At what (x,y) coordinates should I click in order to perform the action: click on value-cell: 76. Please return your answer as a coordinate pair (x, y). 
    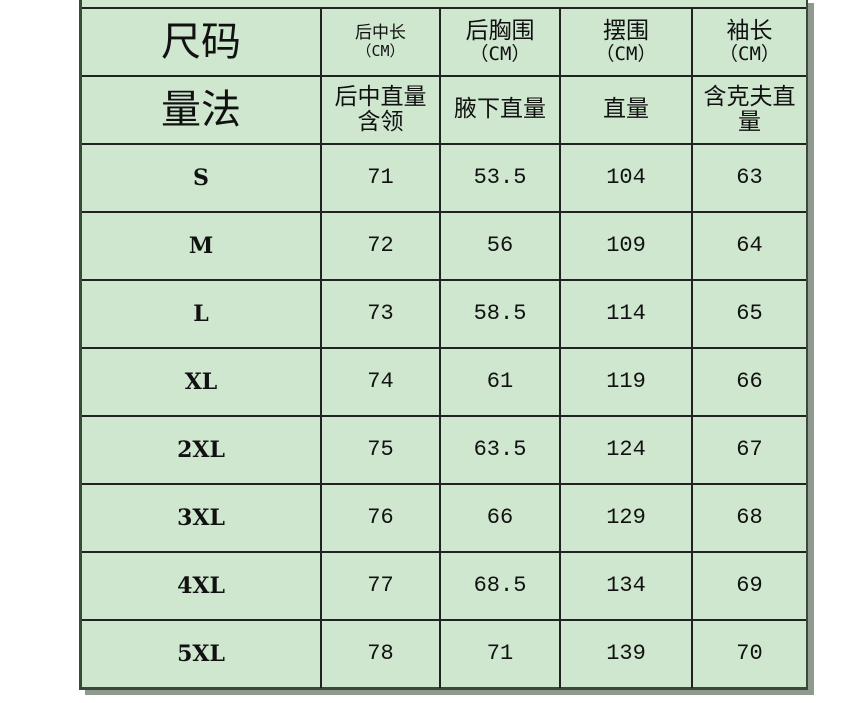
    Looking at the image, I should click on (380, 518).